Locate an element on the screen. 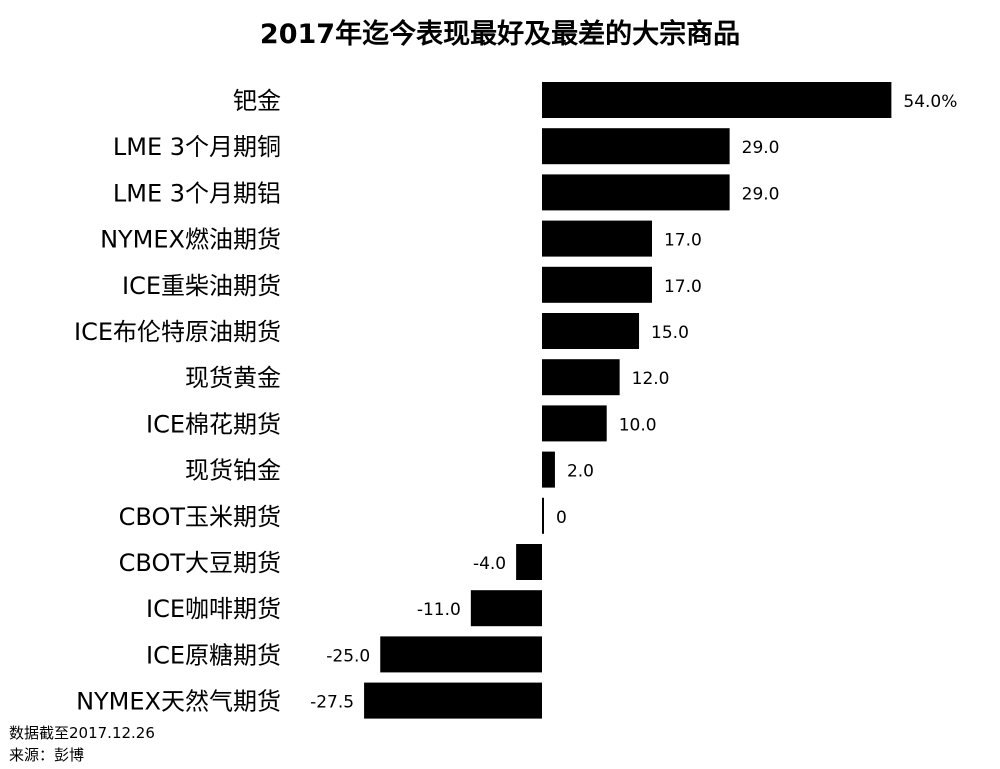  source-note: 来源：彭博 is located at coordinates (47, 755).